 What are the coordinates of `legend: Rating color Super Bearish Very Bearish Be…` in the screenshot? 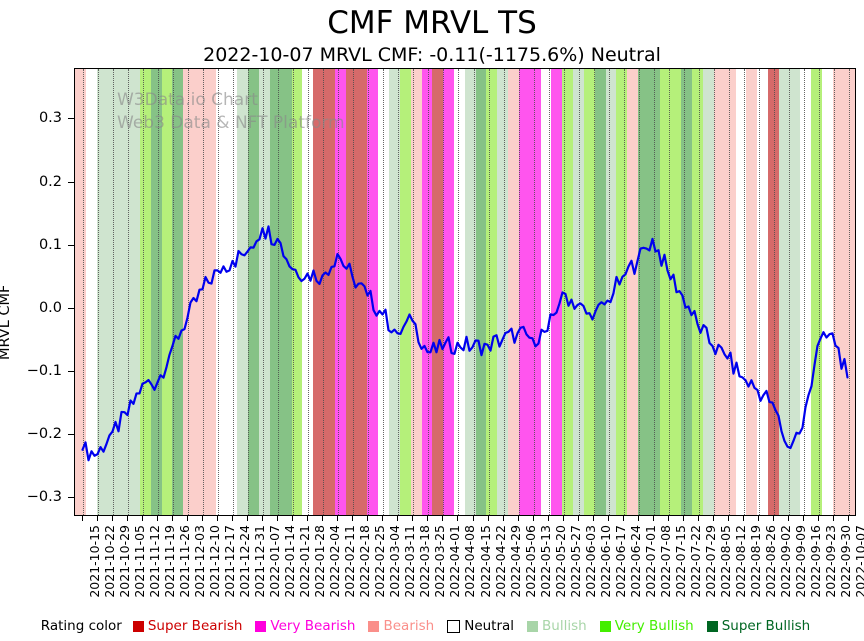 It's located at (432, 626).